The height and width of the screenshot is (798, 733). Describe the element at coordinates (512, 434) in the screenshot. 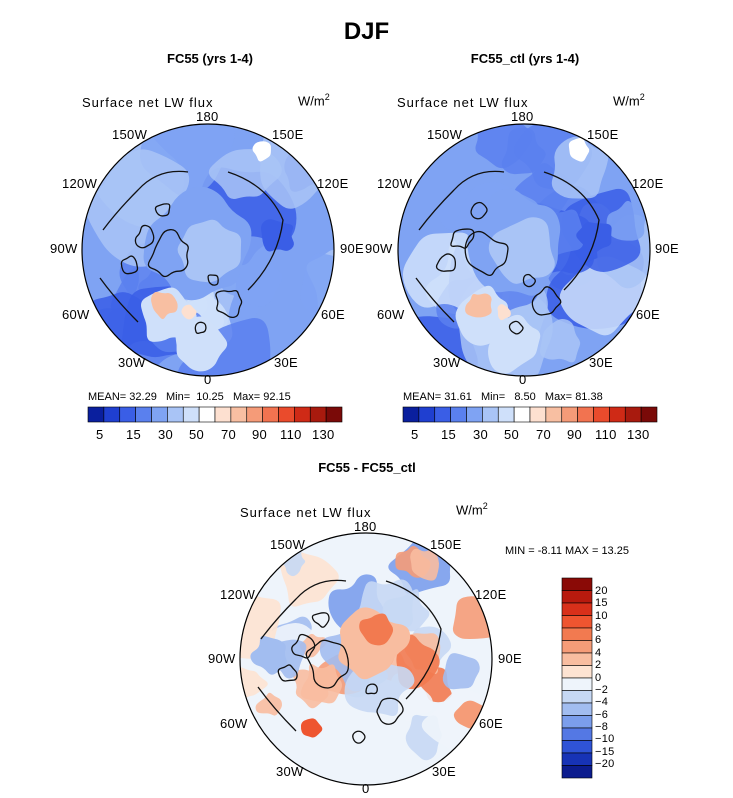

I see `colorbar-tick: 50` at that location.